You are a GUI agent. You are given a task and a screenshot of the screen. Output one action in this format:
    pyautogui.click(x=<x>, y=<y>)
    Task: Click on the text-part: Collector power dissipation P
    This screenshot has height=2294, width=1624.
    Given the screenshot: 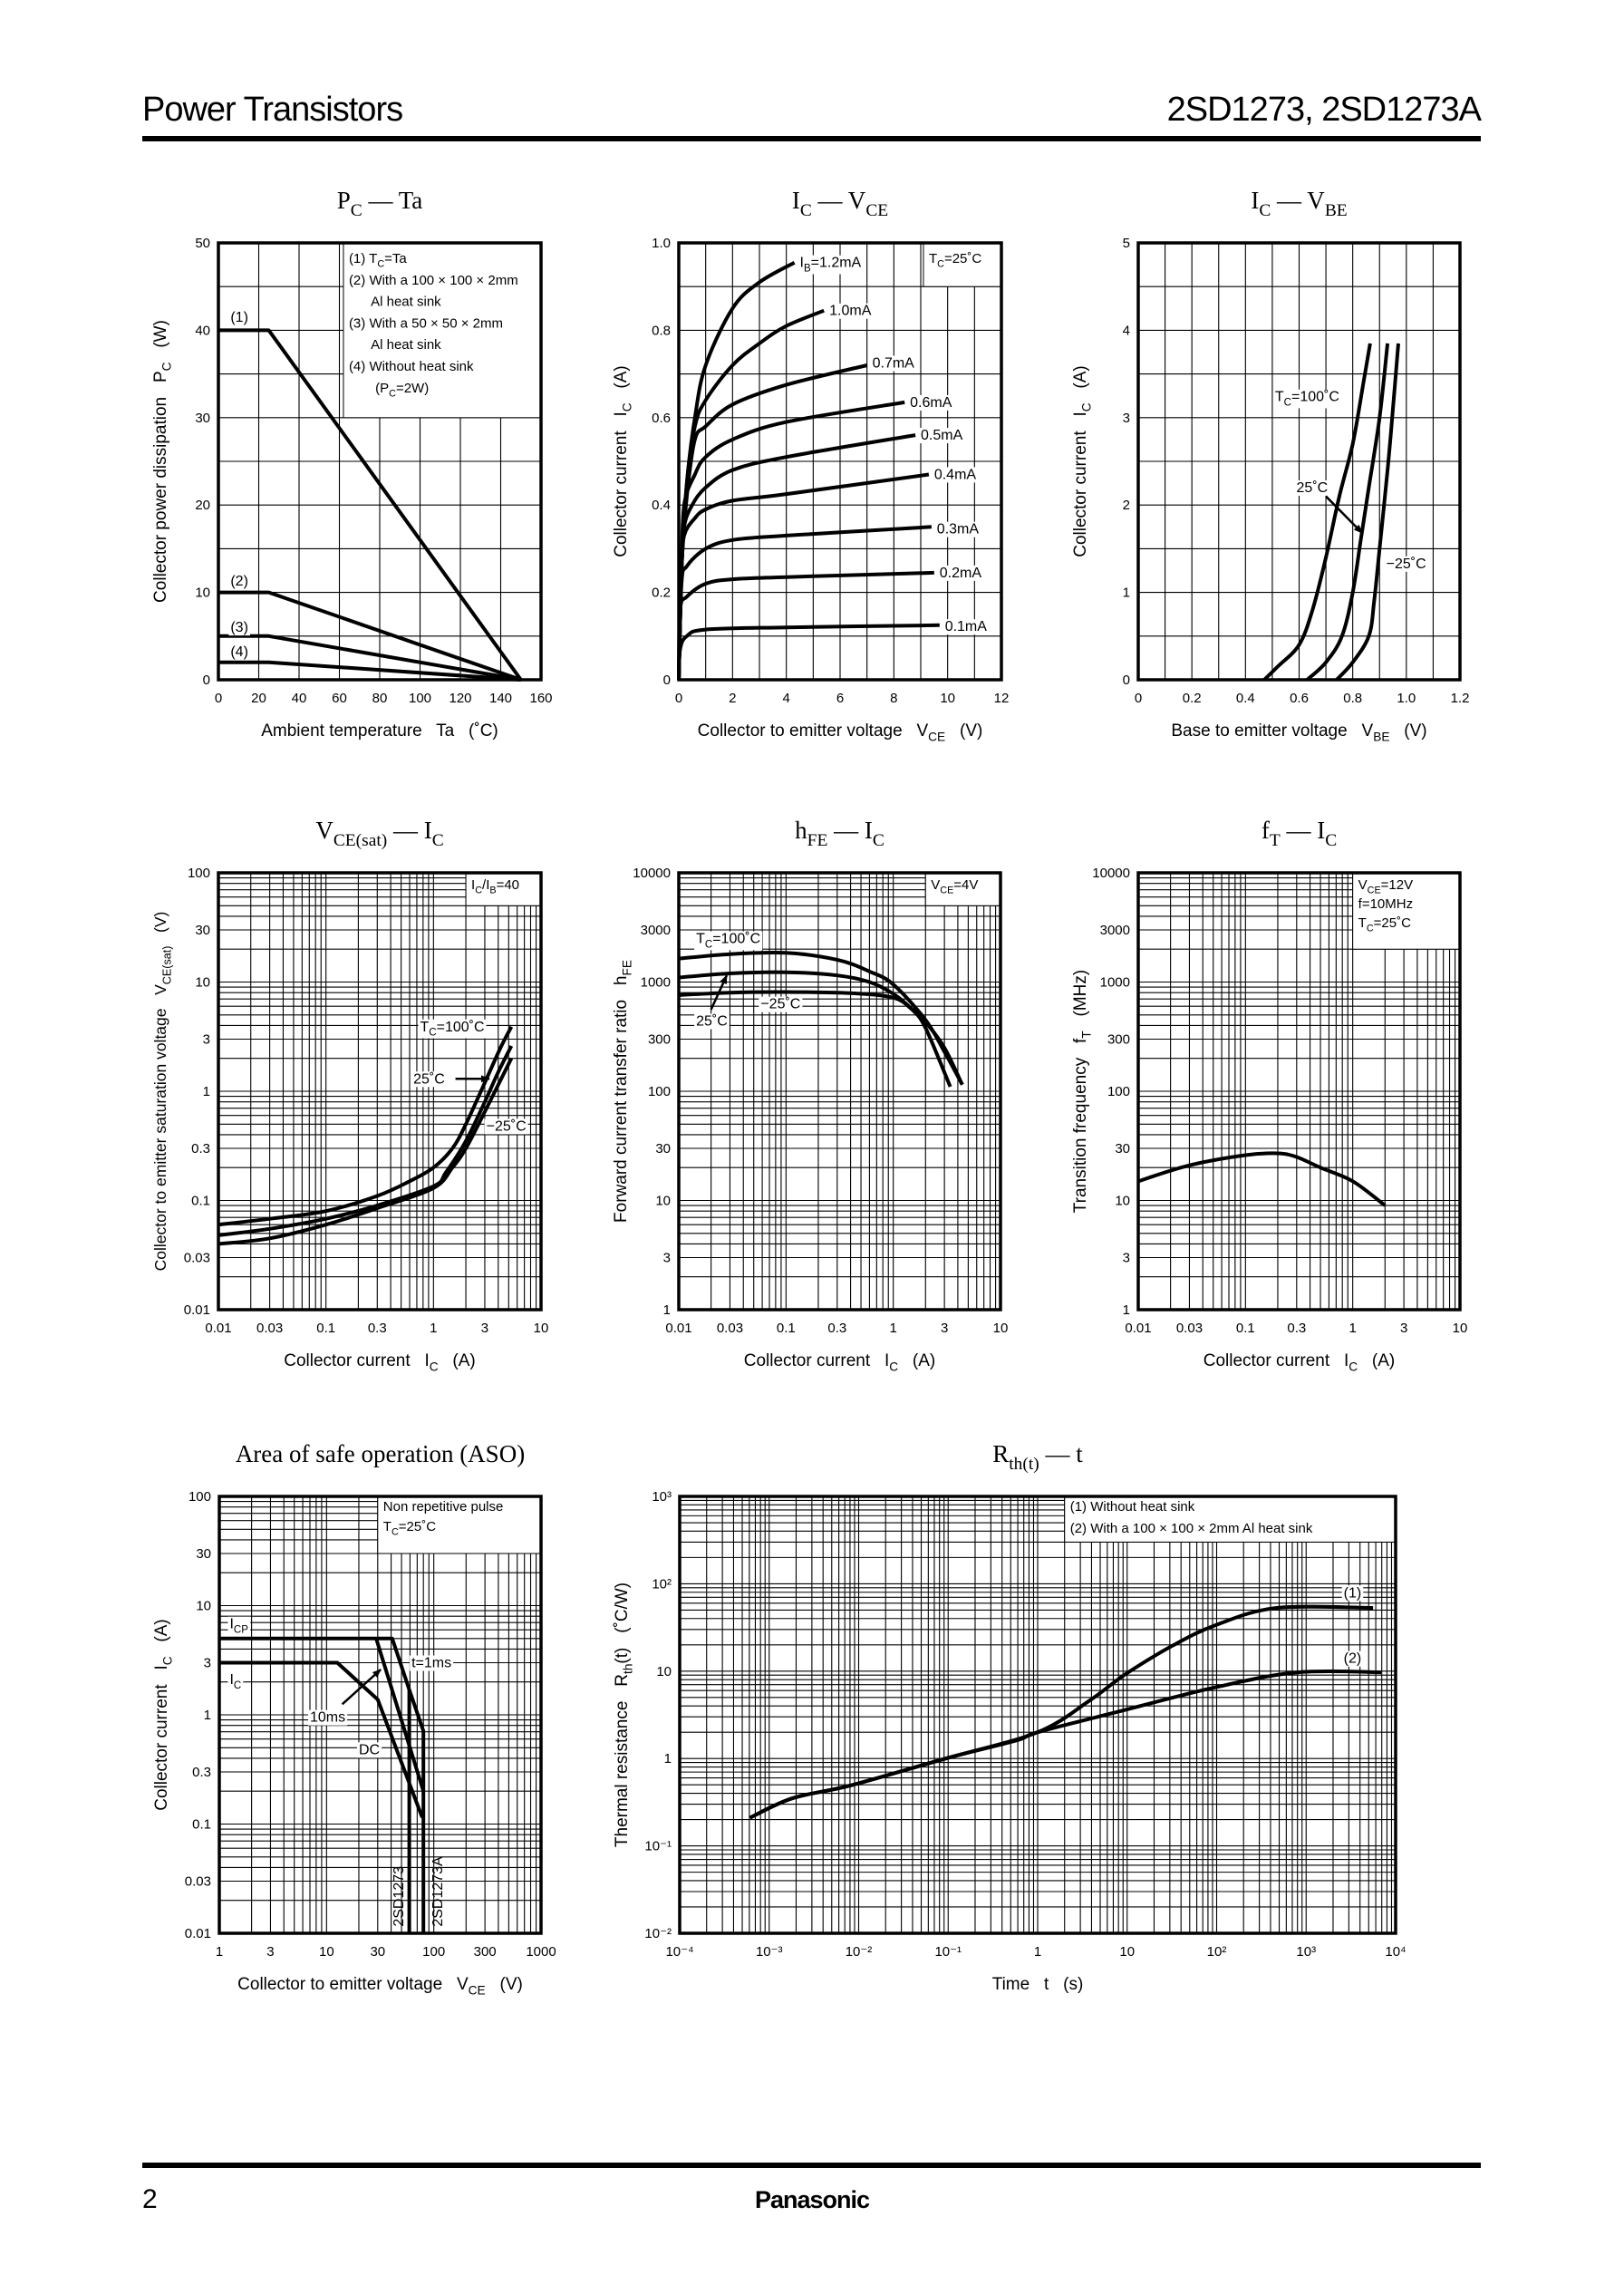 What is the action you would take?
    pyautogui.click(x=160, y=487)
    